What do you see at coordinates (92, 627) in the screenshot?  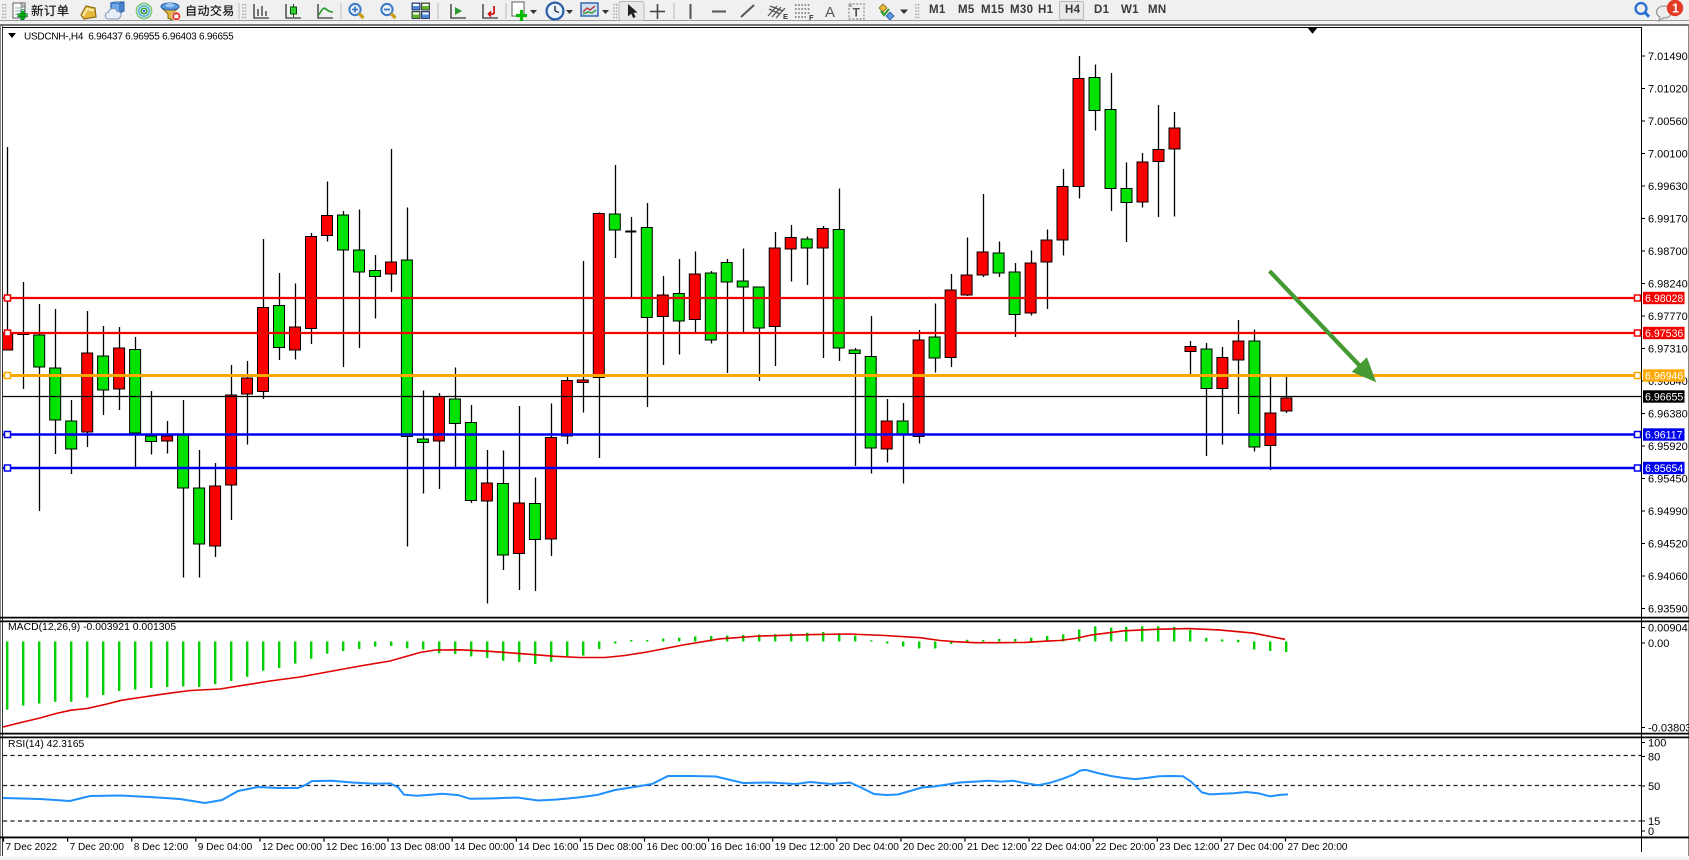 I see `svg-text:MACD(12,26,9) -0.003921 0.0013: MACD(12,26,9) -0.003921 0.001305` at bounding box center [92, 627].